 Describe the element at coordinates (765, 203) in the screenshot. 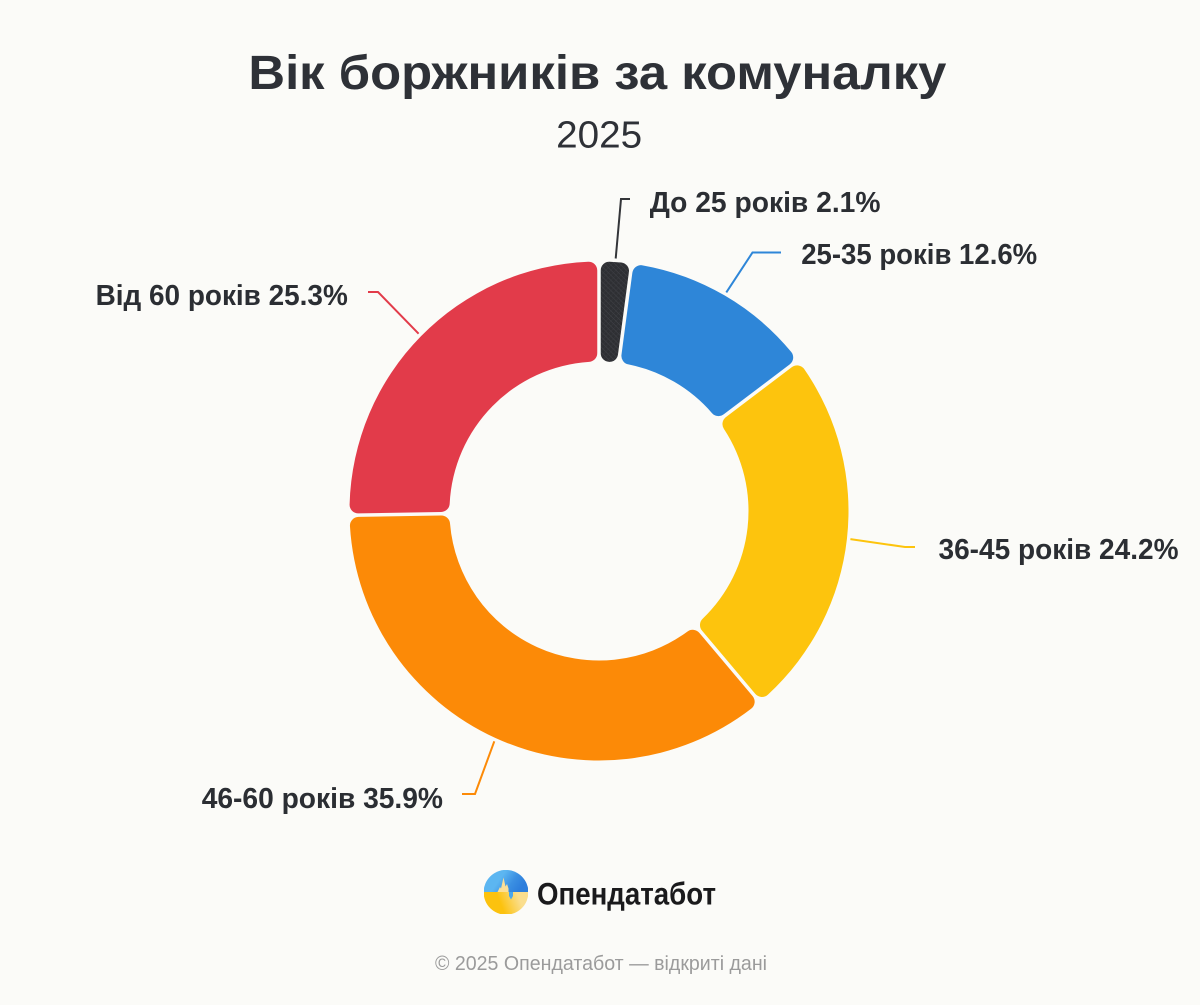

I see `svg-text: До 25 років 2.1%` at that location.